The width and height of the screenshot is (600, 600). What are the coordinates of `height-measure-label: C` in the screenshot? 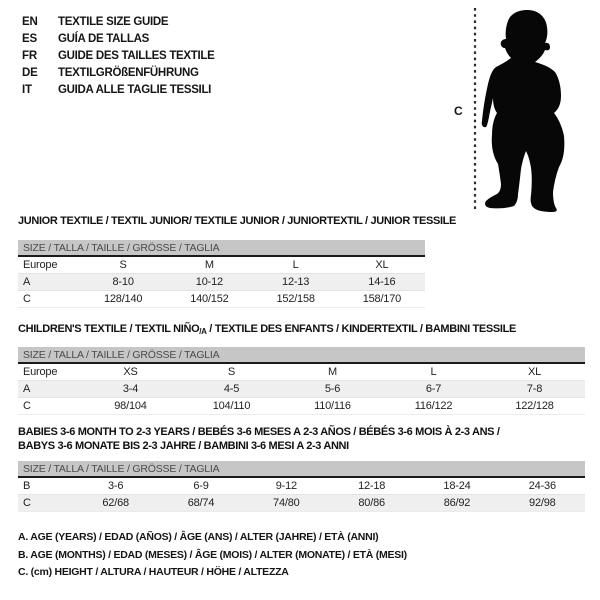 It's located at (458, 111).